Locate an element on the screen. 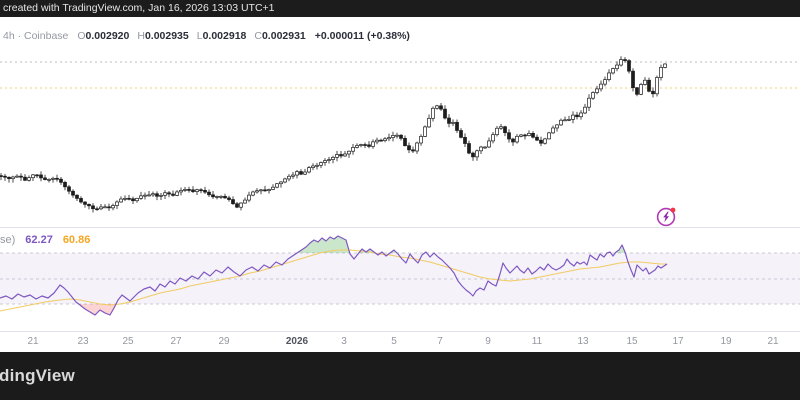 The width and height of the screenshot is (800, 400). x-axis-label: 23 is located at coordinates (83, 341).